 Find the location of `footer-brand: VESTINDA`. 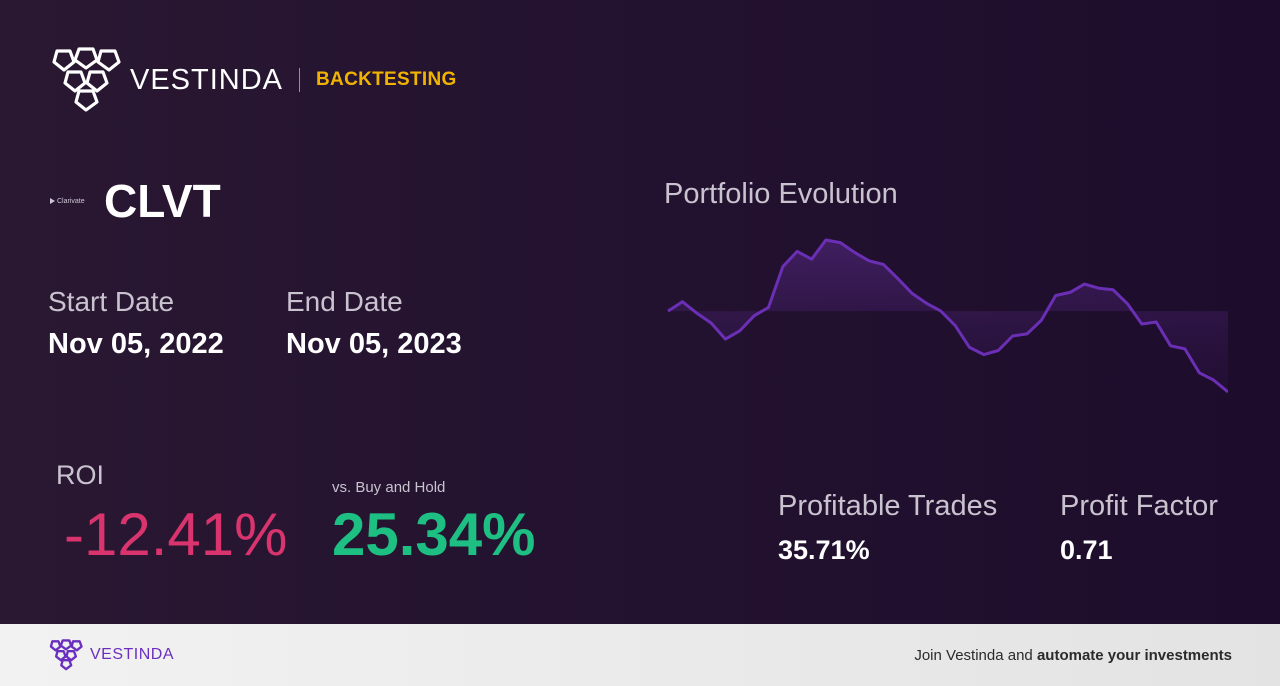

footer-brand: VESTINDA is located at coordinates (111, 655).